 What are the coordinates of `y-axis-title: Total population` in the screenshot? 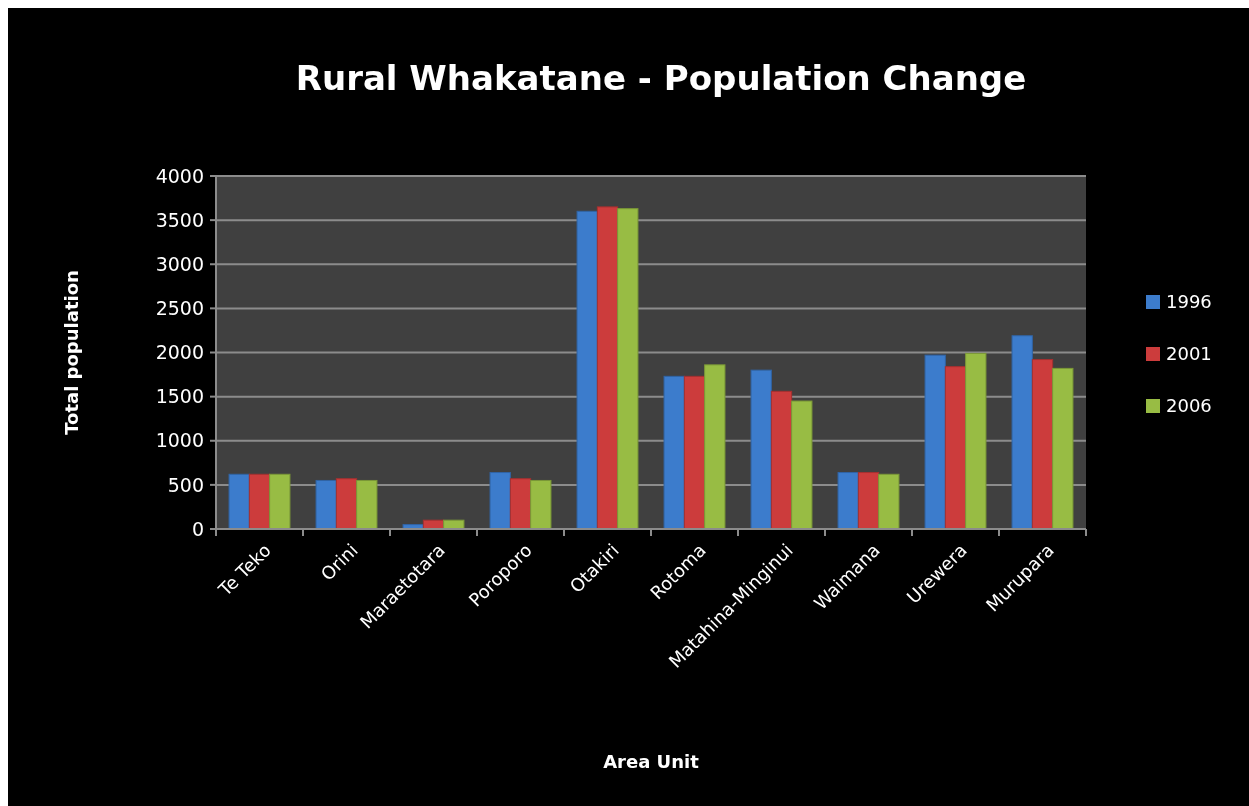 It's located at (71, 352).